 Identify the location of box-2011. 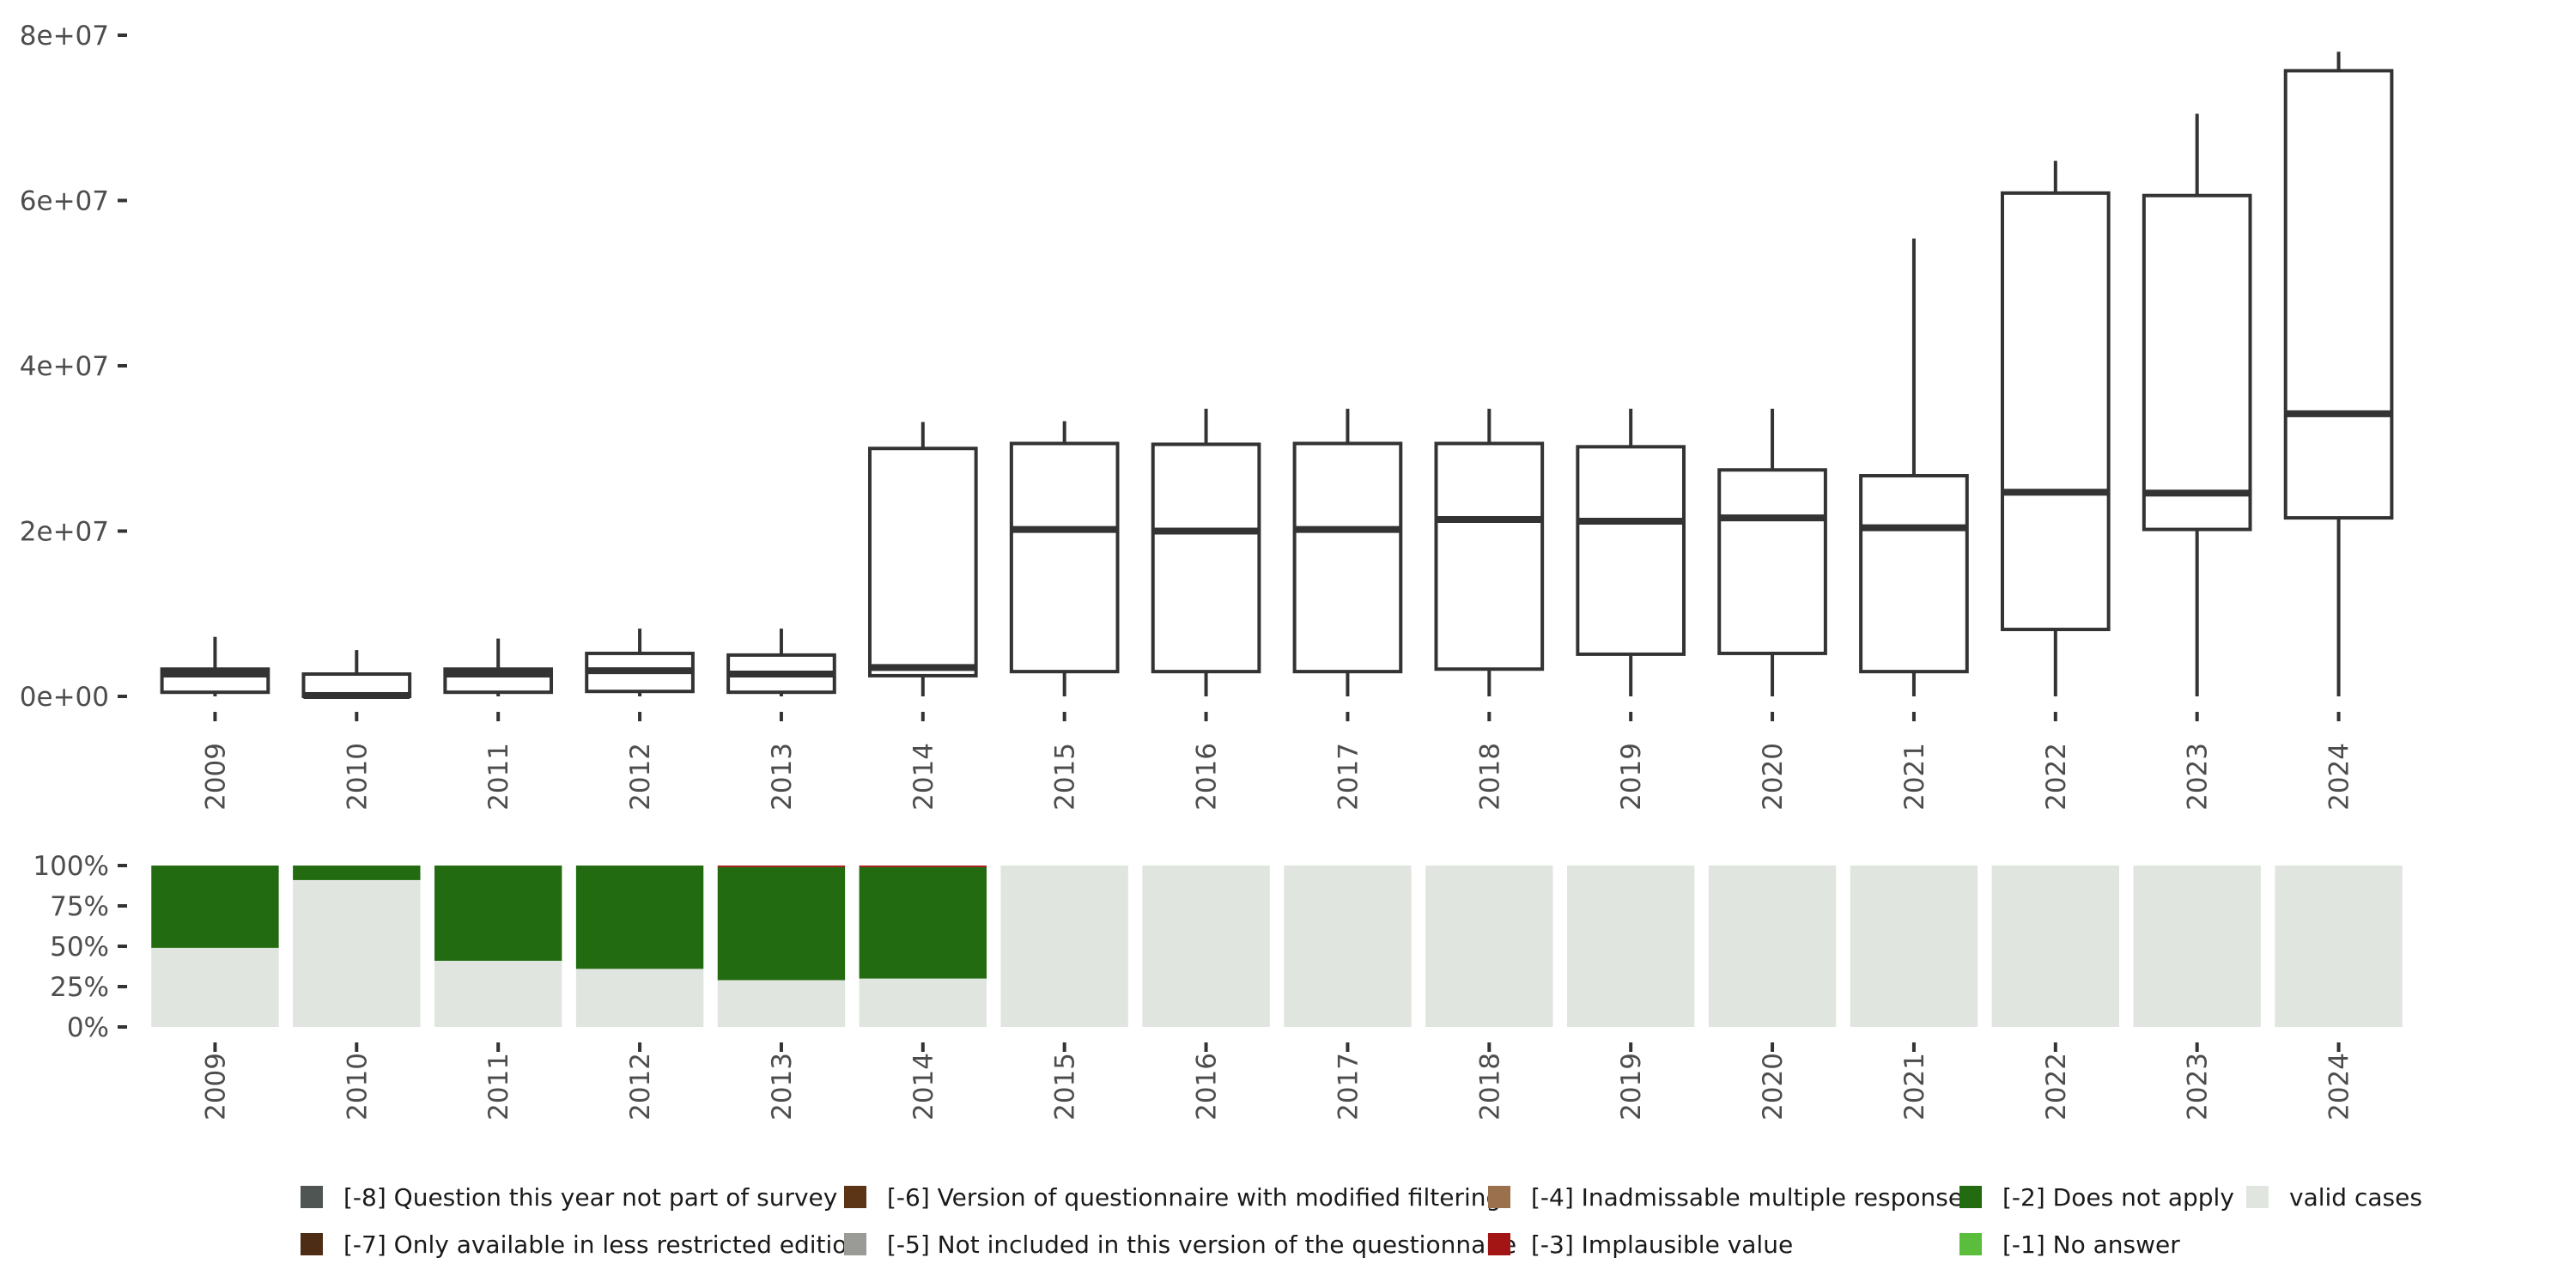
(499, 667).